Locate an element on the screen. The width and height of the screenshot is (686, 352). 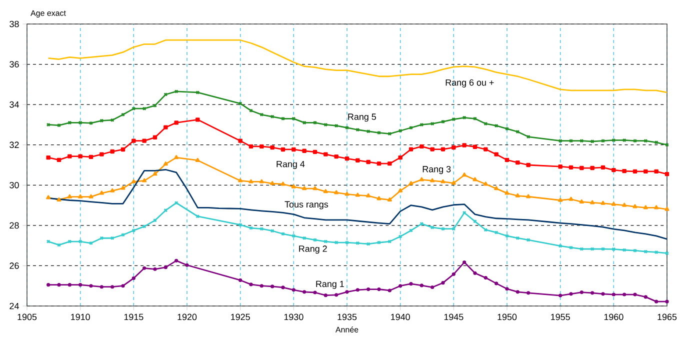
x-tick-label: 1945 is located at coordinates (454, 317).